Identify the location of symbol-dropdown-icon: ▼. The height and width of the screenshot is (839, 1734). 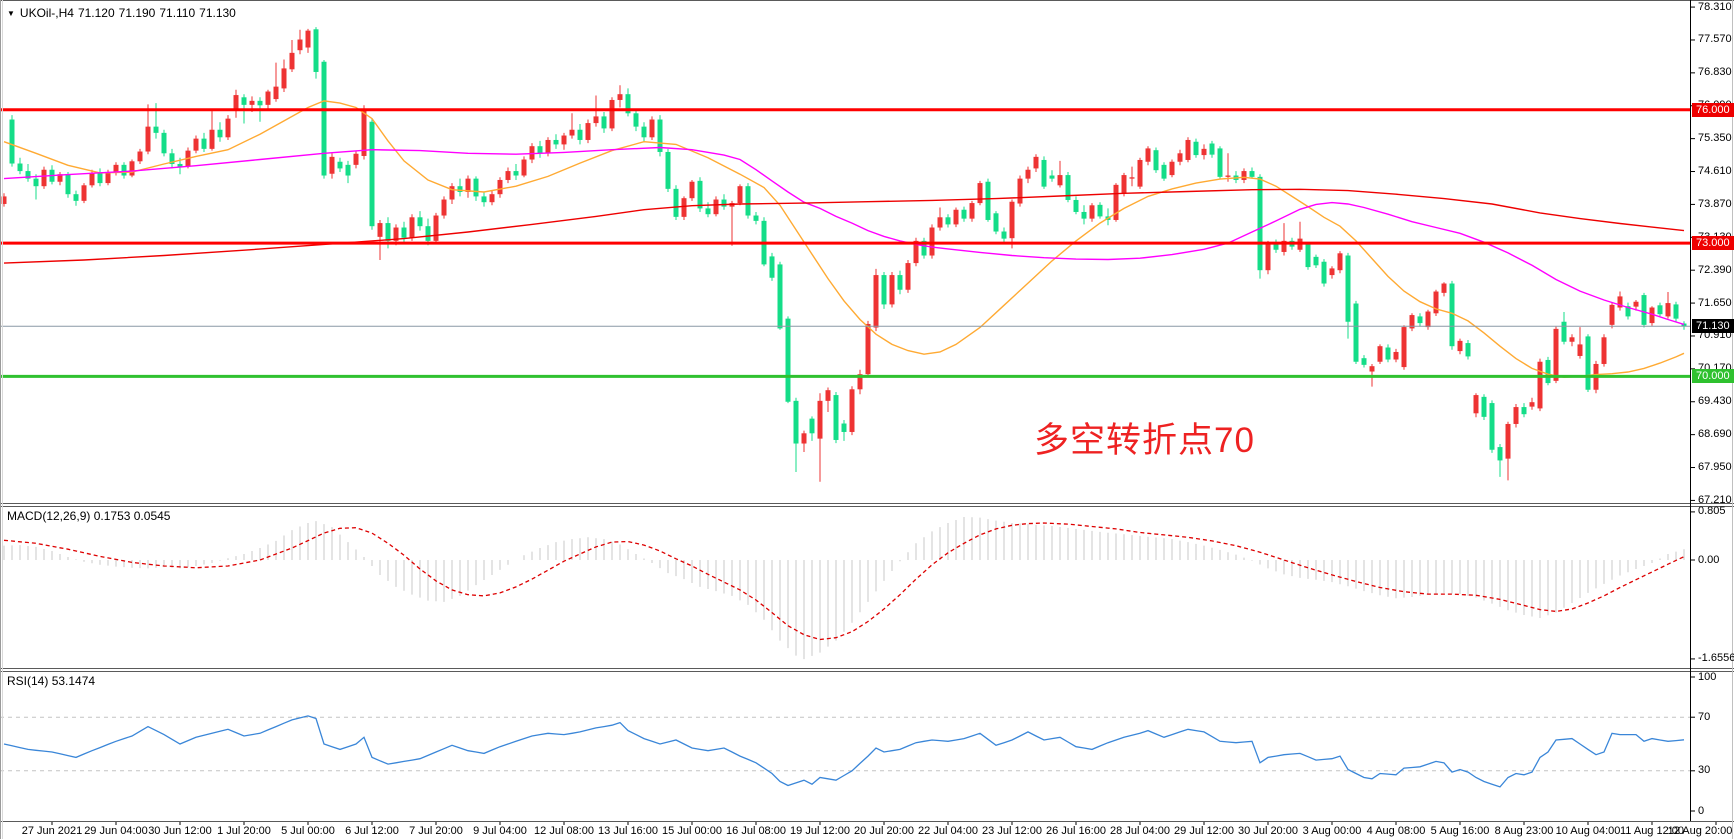
(11, 13).